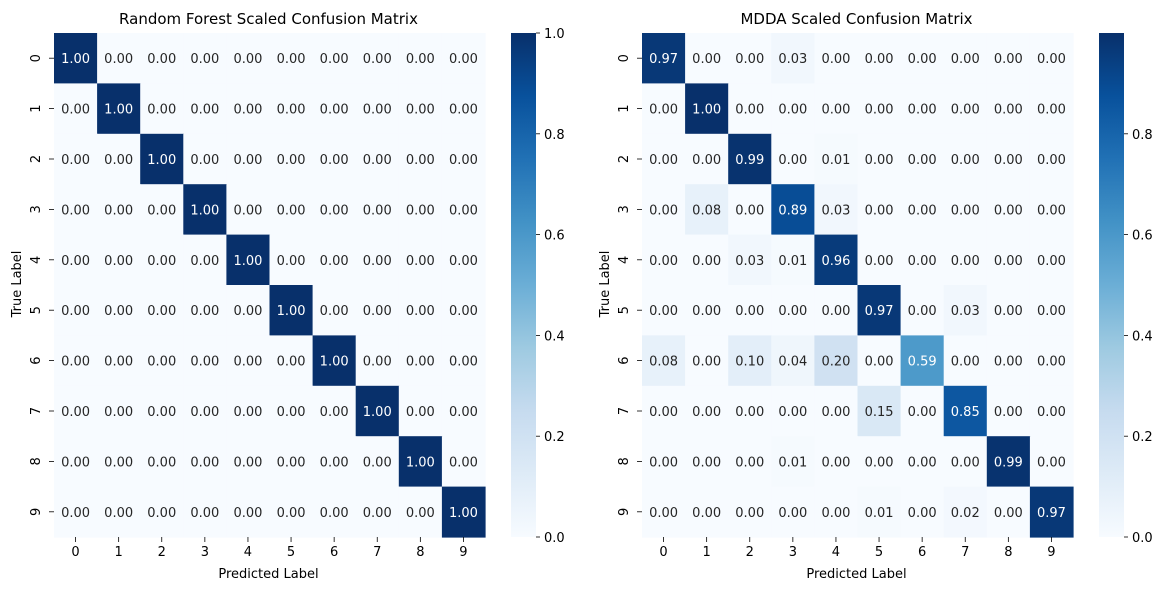  Describe the element at coordinates (538, 286) in the screenshot. I see `colorbar: 0.0 0.2 0.4 0.6 0.8 1.0` at that location.